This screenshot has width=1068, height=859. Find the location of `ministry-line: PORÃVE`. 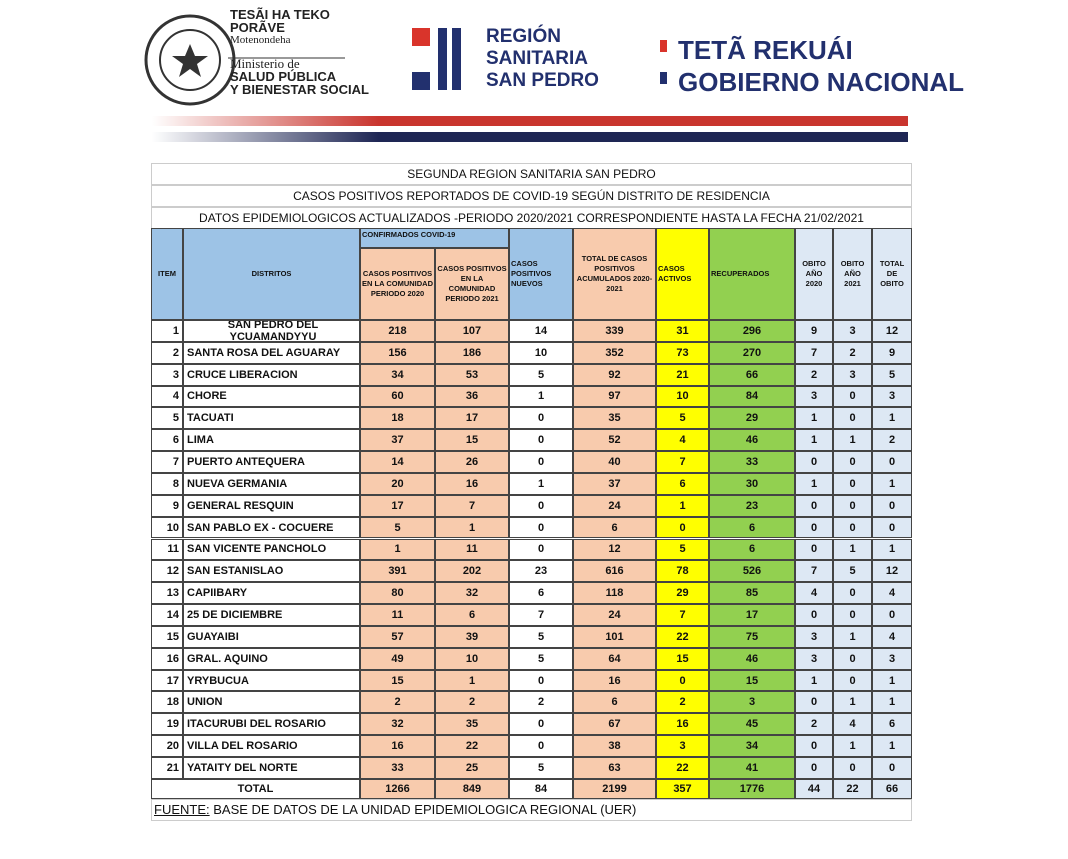

ministry-line: PORÃVE is located at coordinates (257, 27).